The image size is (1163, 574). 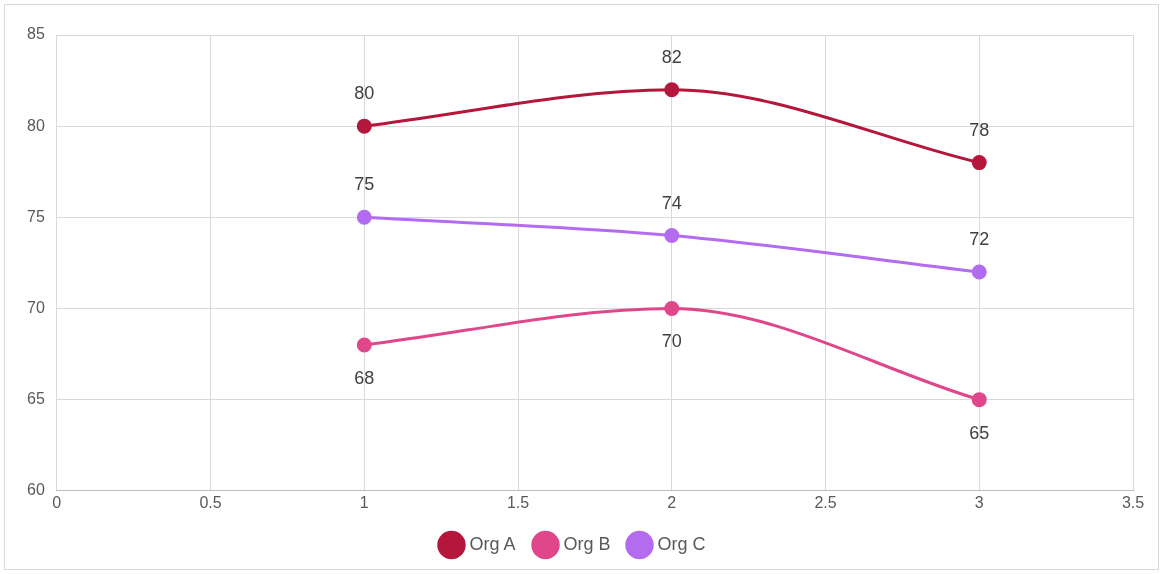 What do you see at coordinates (57, 502) in the screenshot?
I see `x-tick-label: 0` at bounding box center [57, 502].